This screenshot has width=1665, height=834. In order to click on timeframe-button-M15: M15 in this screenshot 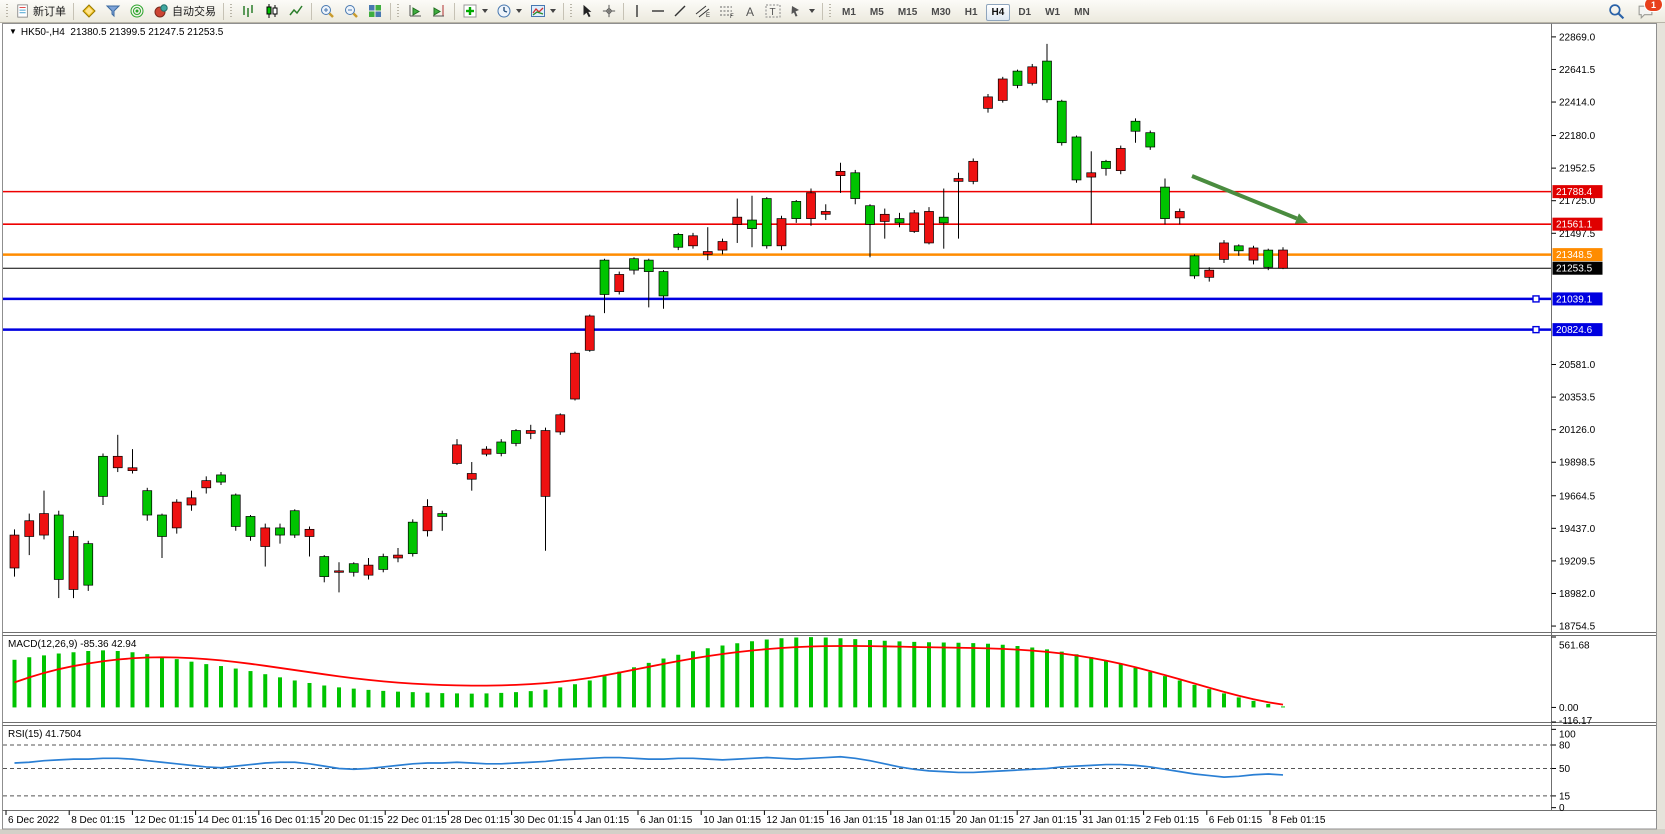, I will do `click(907, 12)`.